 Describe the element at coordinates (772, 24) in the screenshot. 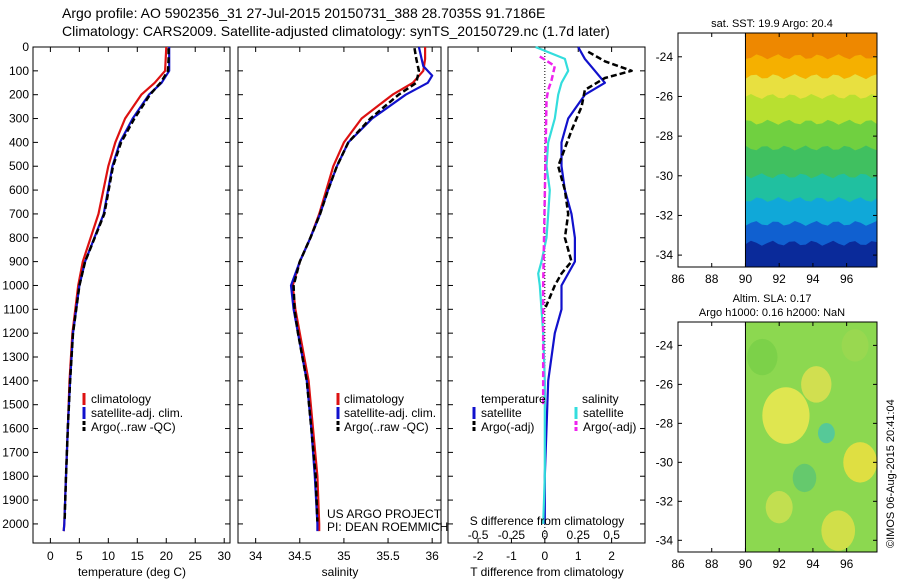

I see `sst-map-title: sat. SST: 19.9 Argo: 20.4` at that location.